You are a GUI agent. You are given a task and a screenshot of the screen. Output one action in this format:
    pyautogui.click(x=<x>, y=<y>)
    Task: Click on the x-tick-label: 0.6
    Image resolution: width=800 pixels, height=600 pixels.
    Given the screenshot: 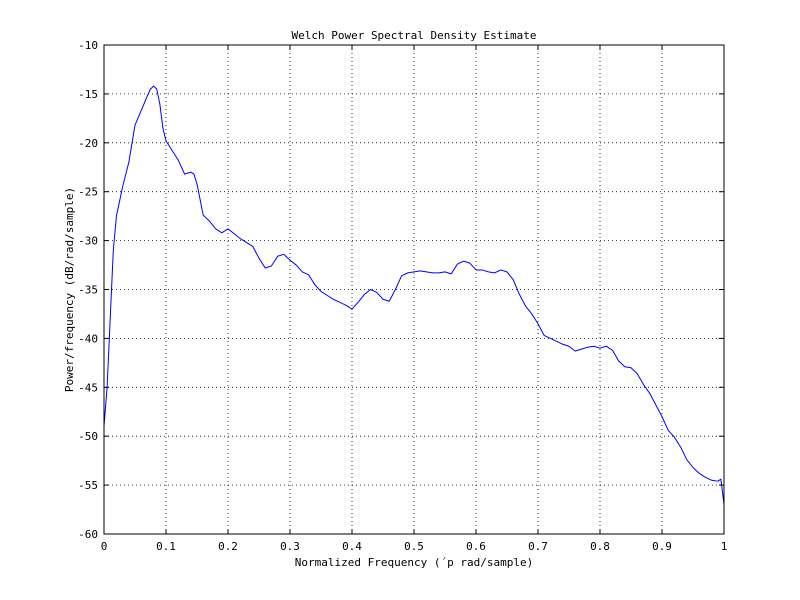 What is the action you would take?
    pyautogui.click(x=476, y=546)
    